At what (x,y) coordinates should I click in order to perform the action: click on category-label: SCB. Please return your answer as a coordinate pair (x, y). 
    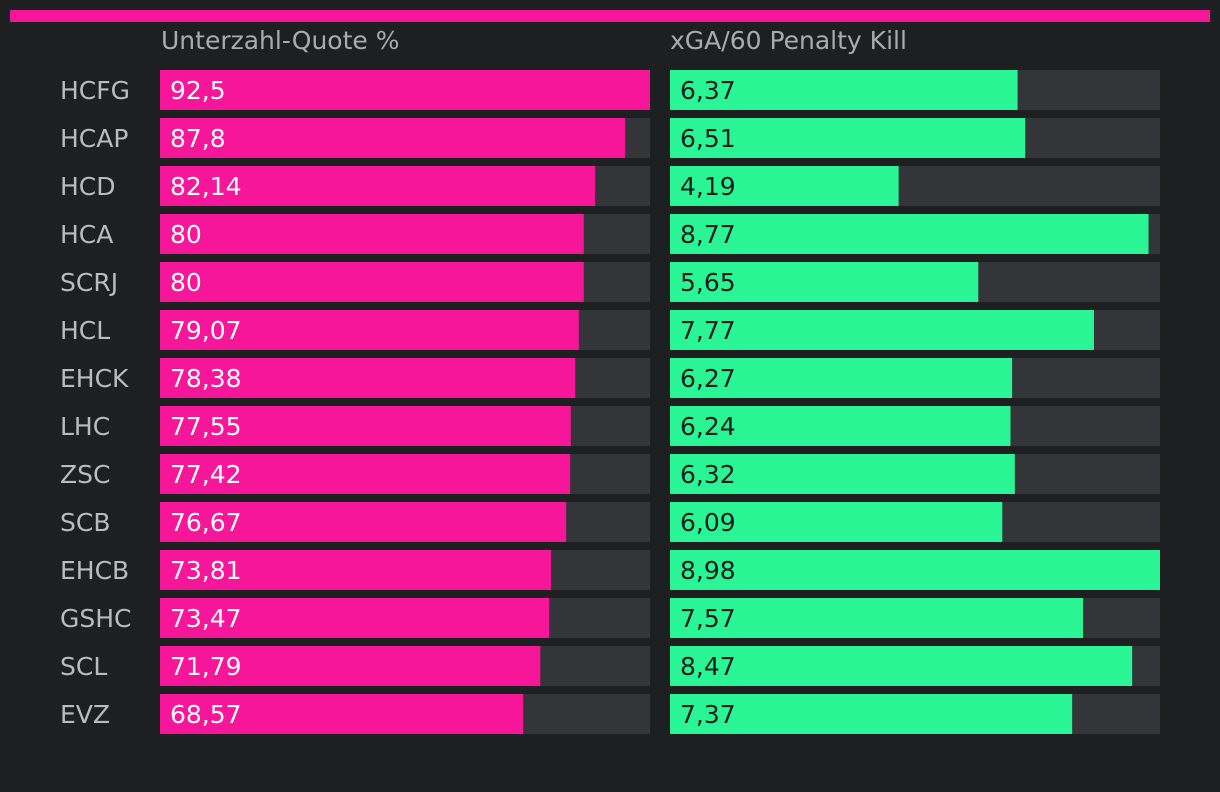
    Looking at the image, I should click on (85, 522).